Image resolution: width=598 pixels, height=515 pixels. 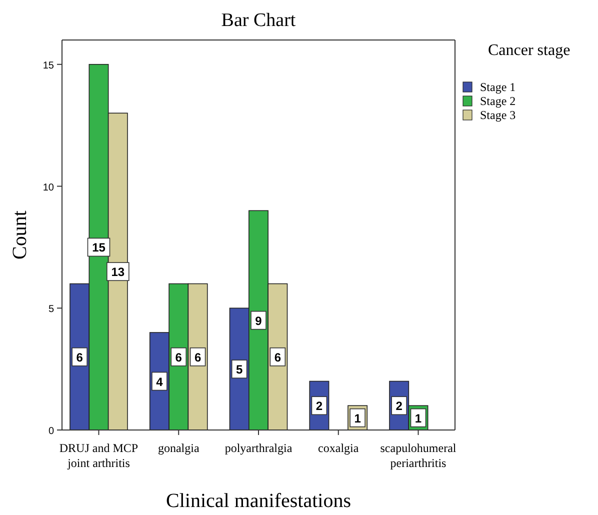 What do you see at coordinates (418, 455) in the screenshot?
I see `x-tick-label: scapulohumeral periarthritis` at bounding box center [418, 455].